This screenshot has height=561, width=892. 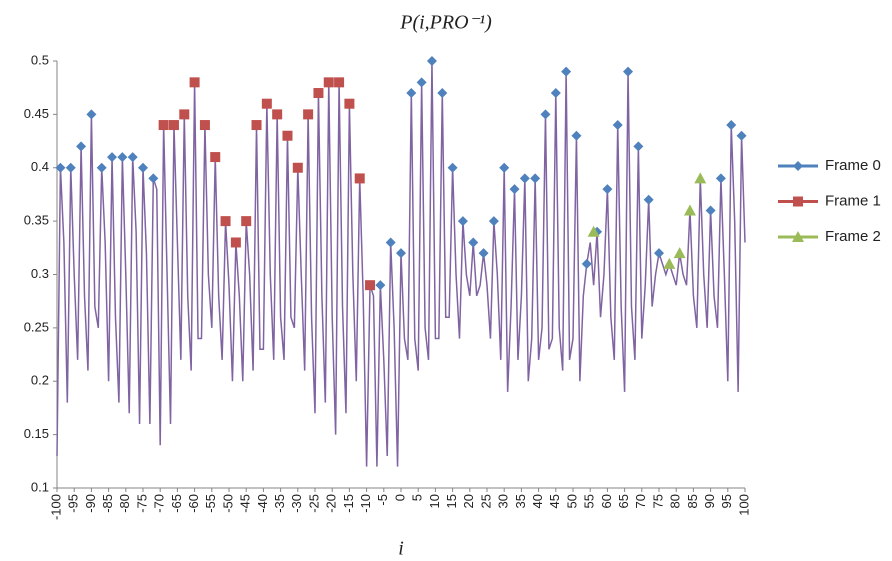 I want to click on x-tick-label: -95, so click(x=73, y=503).